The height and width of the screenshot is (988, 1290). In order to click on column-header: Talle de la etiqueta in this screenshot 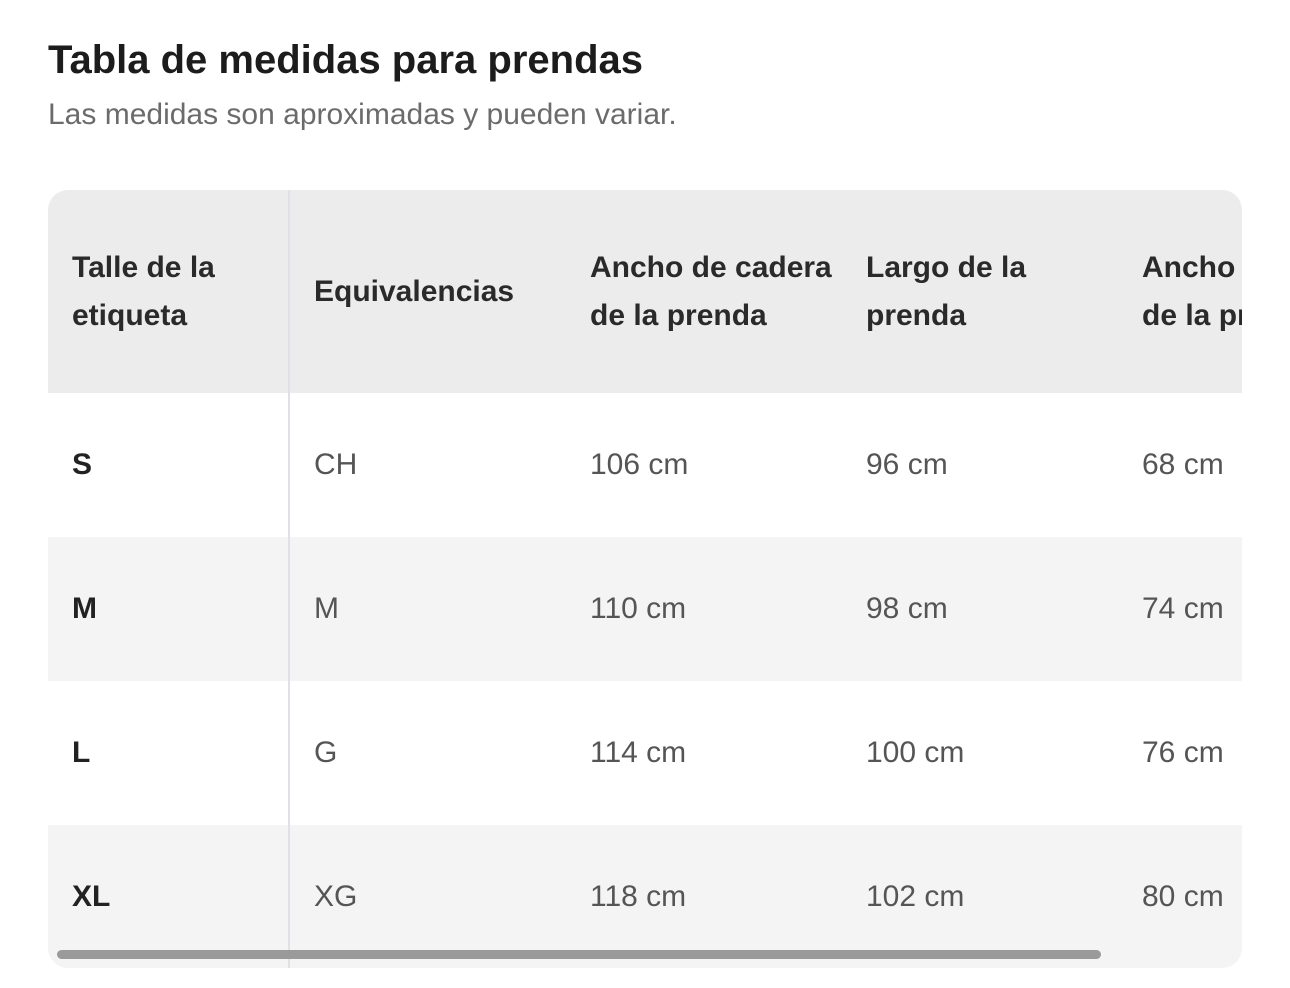, I will do `click(169, 291)`.